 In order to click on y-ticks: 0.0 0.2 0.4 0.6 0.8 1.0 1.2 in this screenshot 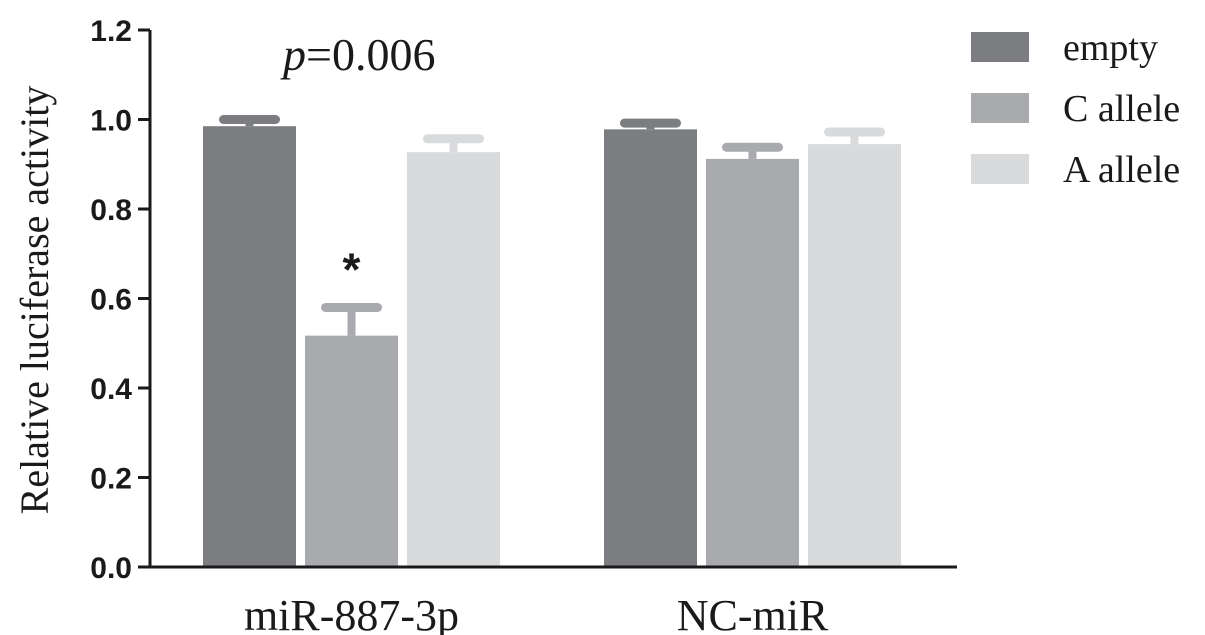, I will do `click(120, 300)`.